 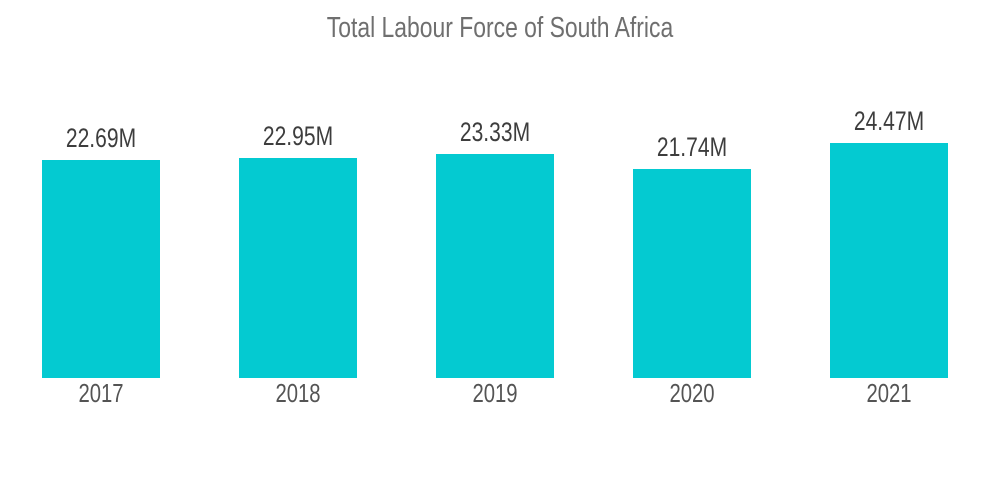 What do you see at coordinates (101, 393) in the screenshot?
I see `x-tick-label: 2017` at bounding box center [101, 393].